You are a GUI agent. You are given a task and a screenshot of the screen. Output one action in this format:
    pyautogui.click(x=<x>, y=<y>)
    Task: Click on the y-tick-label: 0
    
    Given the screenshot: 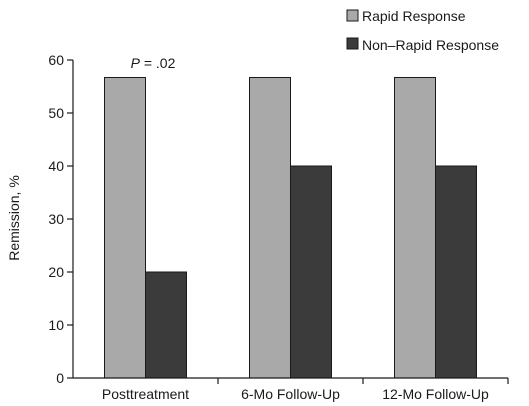 What is the action you would take?
    pyautogui.click(x=60, y=378)
    